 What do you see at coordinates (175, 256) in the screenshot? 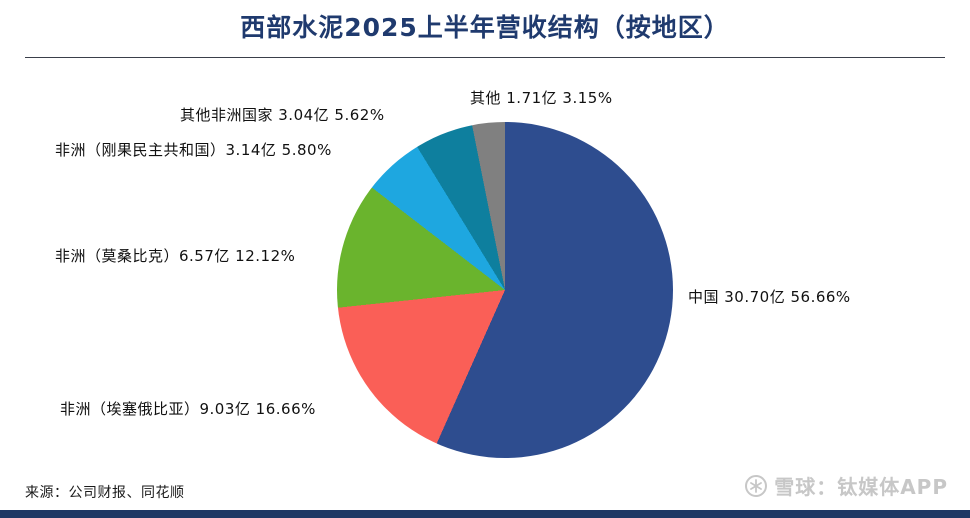
I see `slice-label-mozambique: 非洲（莫桑比克）6.57亿 12.12%` at bounding box center [175, 256].